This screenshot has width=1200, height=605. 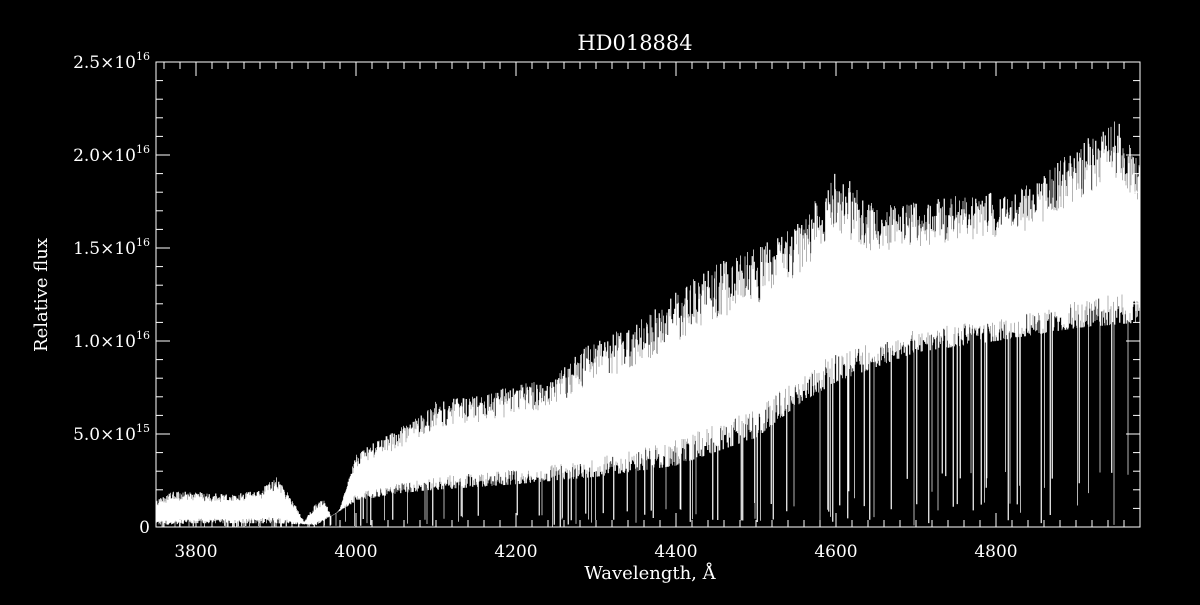 I want to click on chart-title: HD018884, so click(x=634, y=43).